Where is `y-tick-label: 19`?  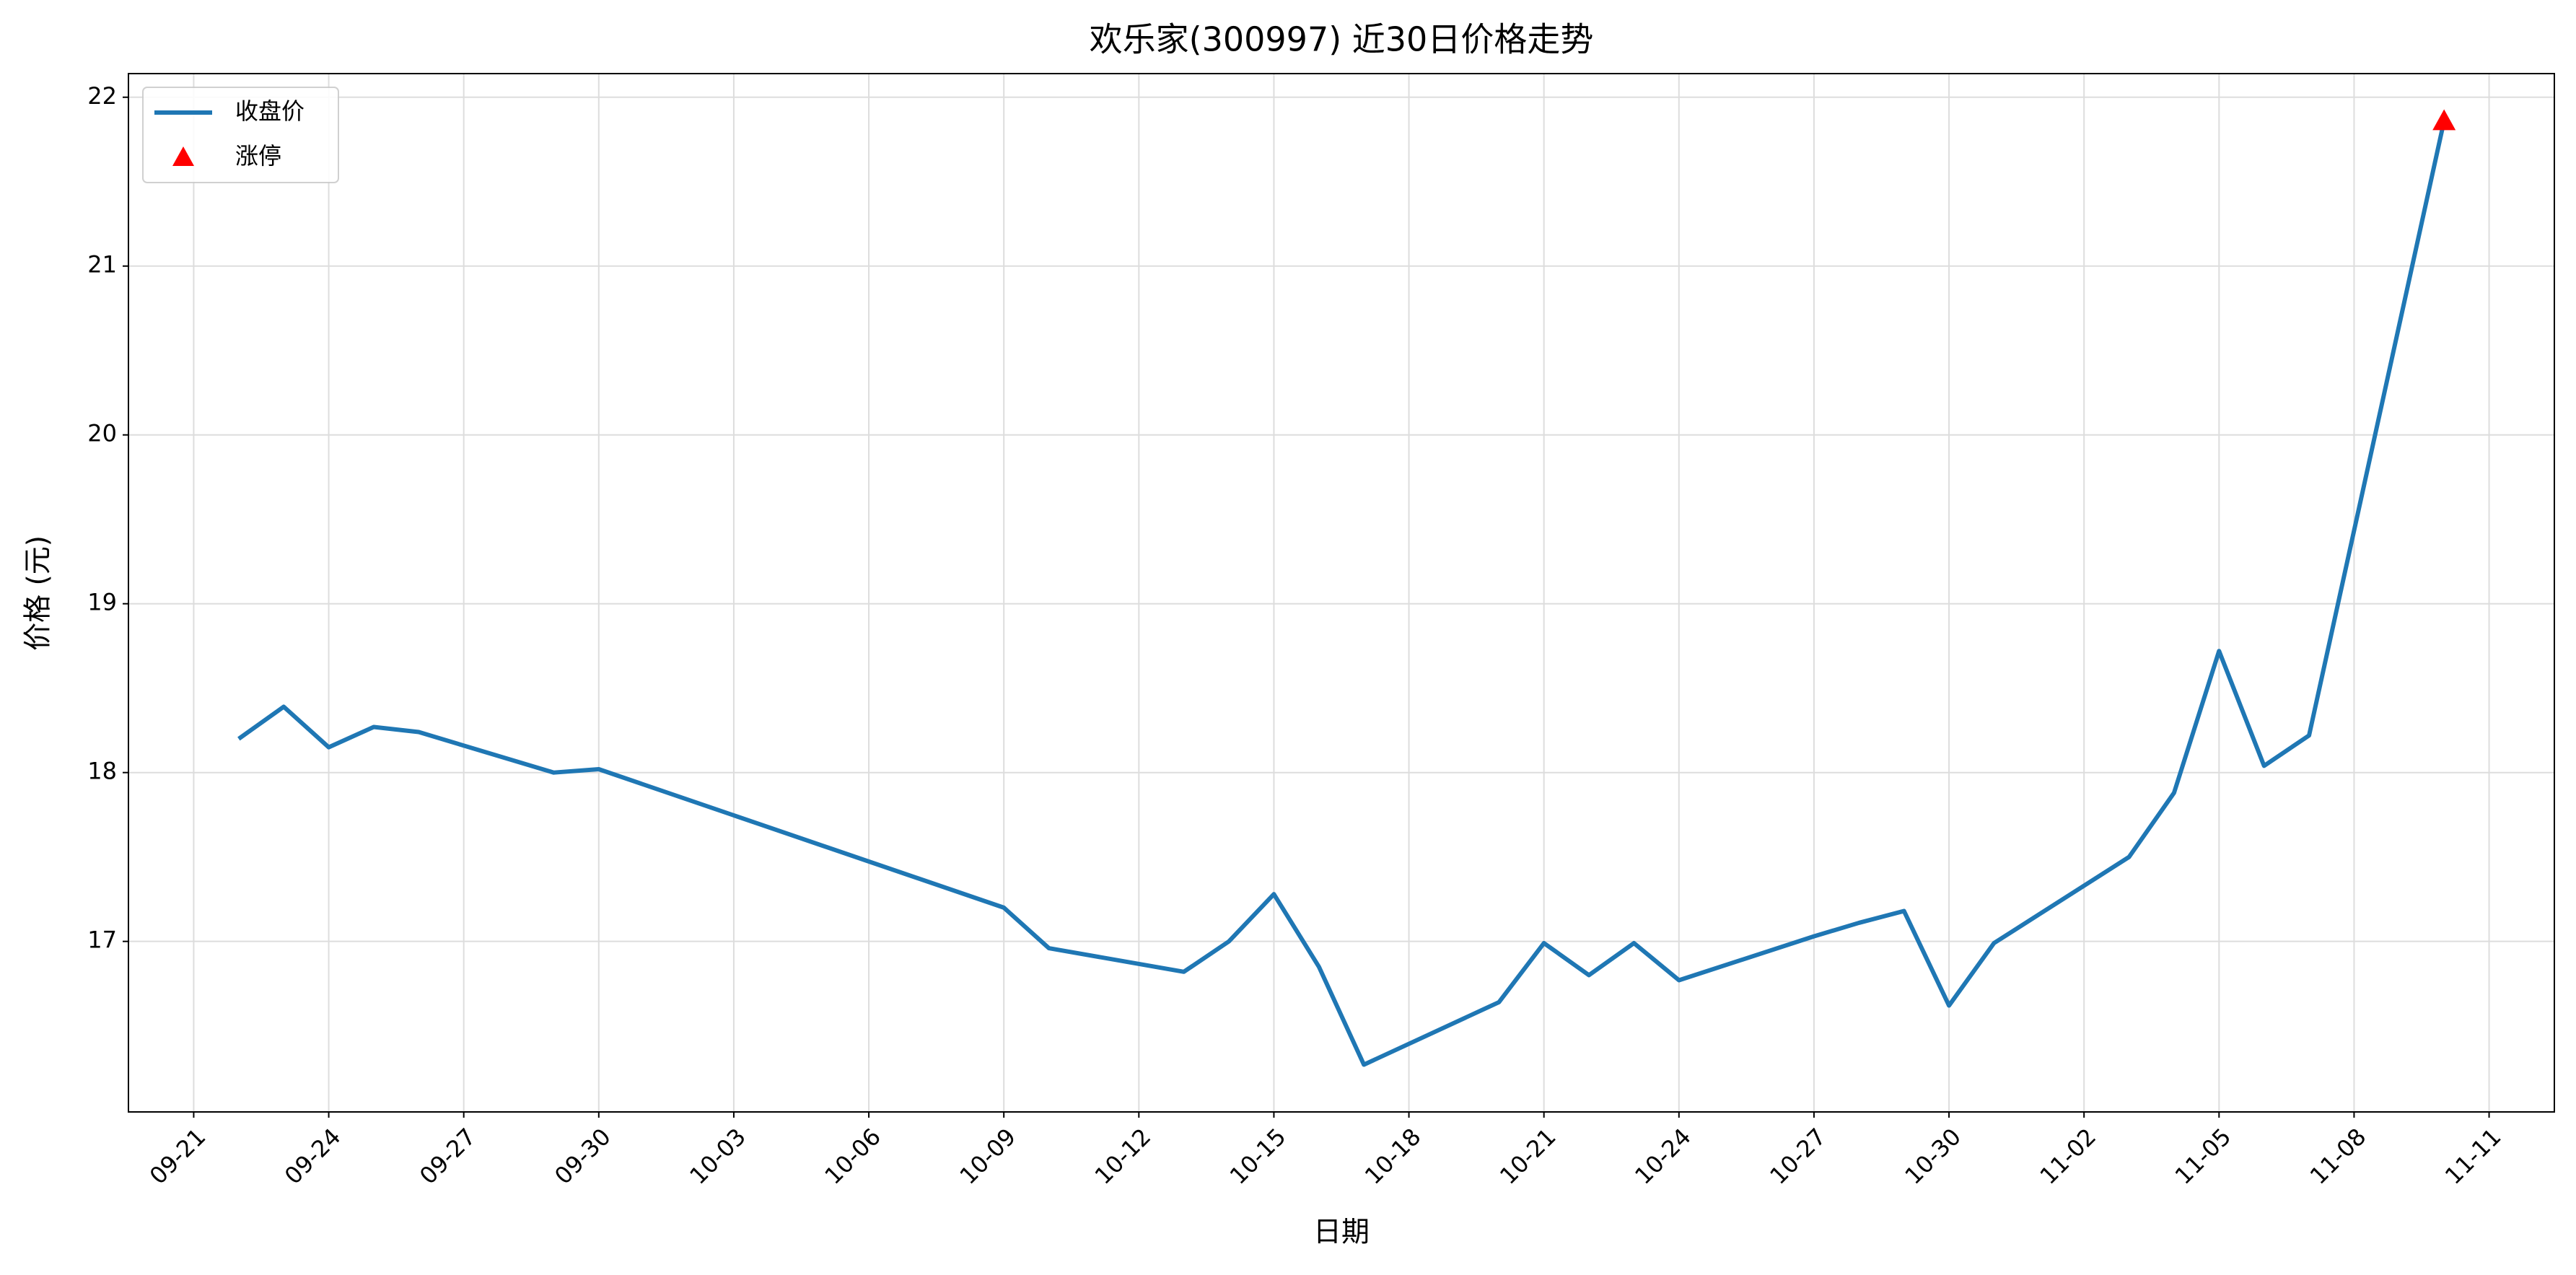
y-tick-label: 19 is located at coordinates (102, 602).